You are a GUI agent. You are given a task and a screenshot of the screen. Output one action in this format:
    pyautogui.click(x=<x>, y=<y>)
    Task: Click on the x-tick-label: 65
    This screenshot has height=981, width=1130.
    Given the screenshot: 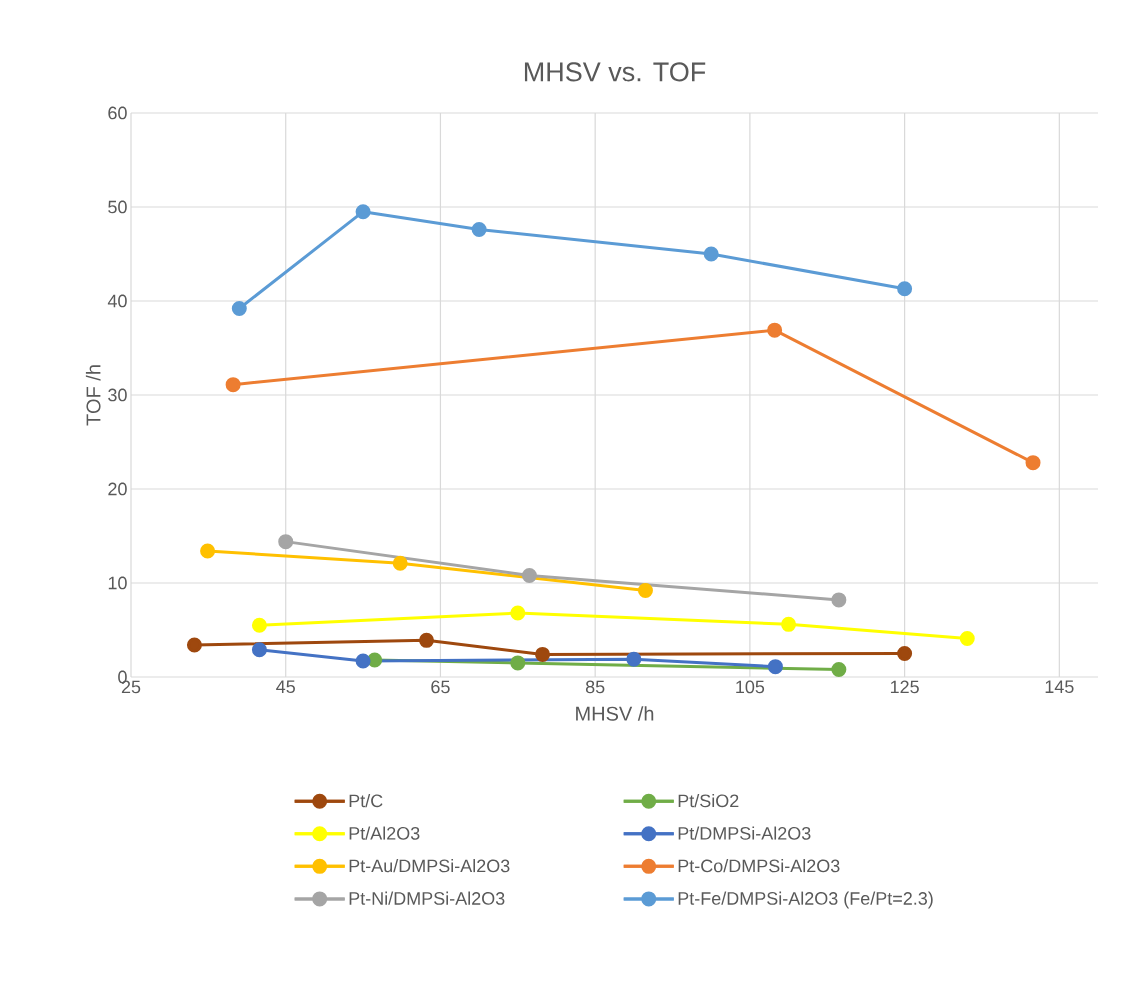 What is the action you would take?
    pyautogui.click(x=440, y=687)
    